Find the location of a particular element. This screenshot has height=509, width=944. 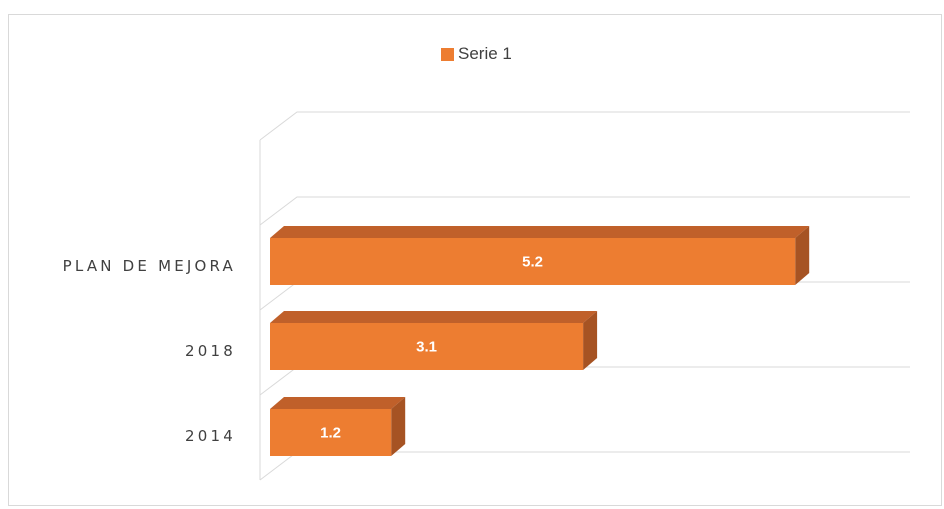

data-label: 1.2 is located at coordinates (330, 433).